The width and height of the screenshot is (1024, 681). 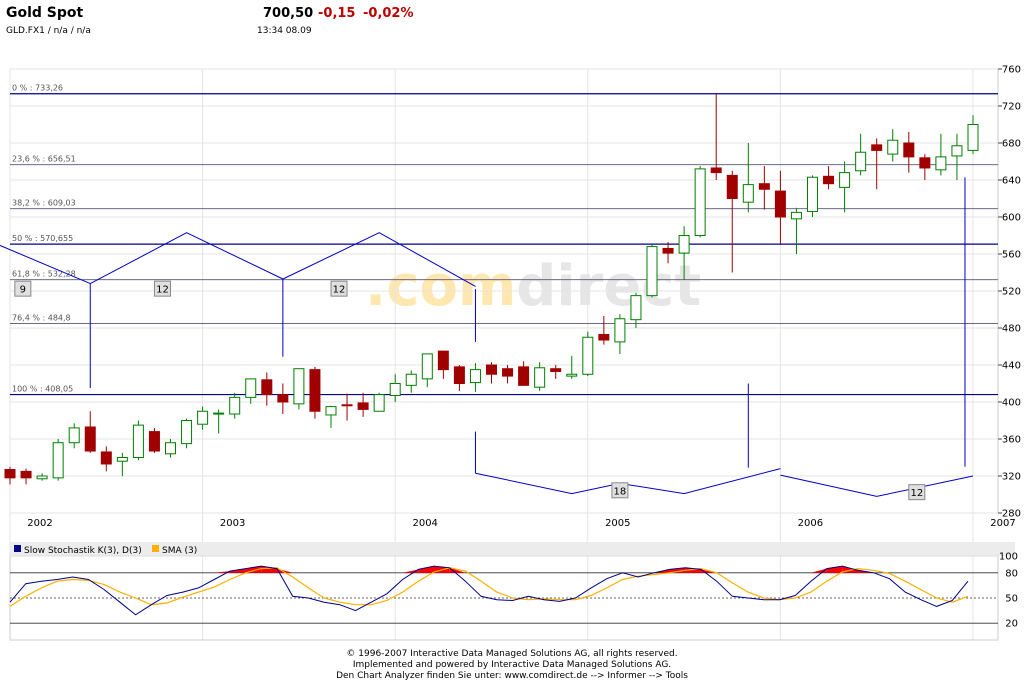 I want to click on y-tick-label: 280, so click(x=1011, y=514).